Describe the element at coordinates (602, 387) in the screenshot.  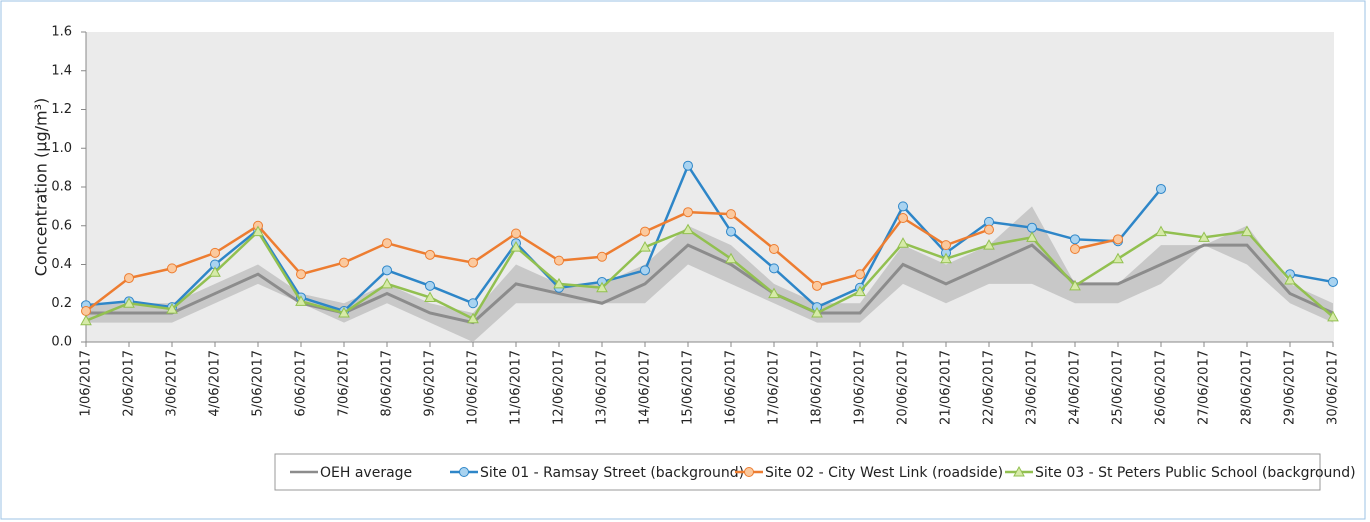
I see `x-tick-label: 13/06/2017` at that location.